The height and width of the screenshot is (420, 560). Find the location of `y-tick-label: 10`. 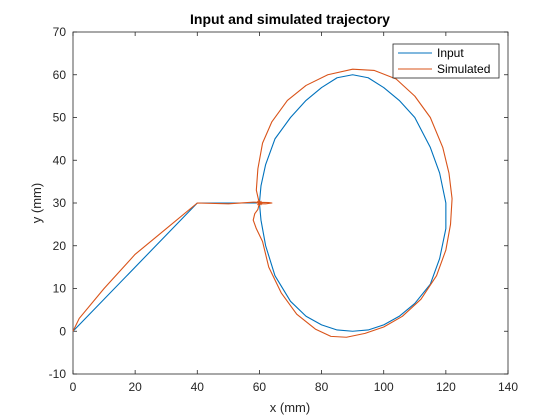

y-tick-label: 10 is located at coordinates (60, 289).